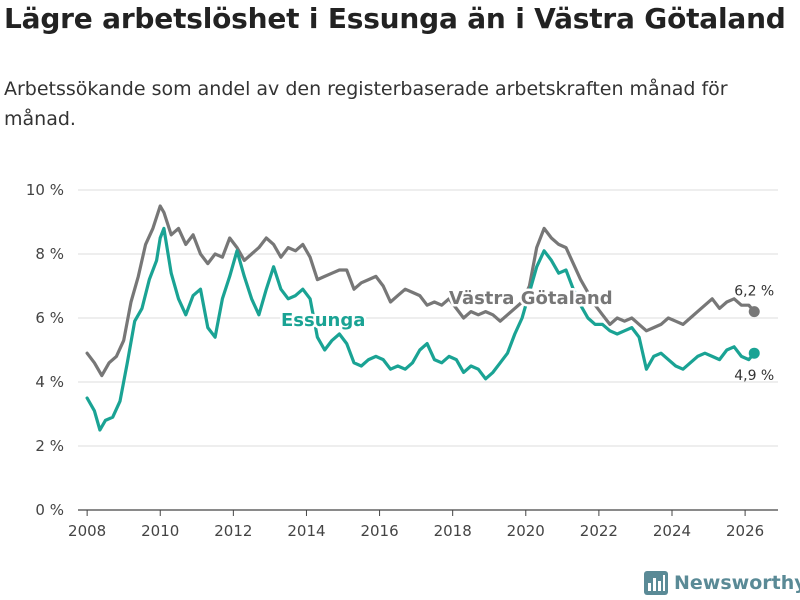 This screenshot has width=800, height=600. What do you see at coordinates (49, 446) in the screenshot?
I see `y-tick-label: 2 %` at bounding box center [49, 446].